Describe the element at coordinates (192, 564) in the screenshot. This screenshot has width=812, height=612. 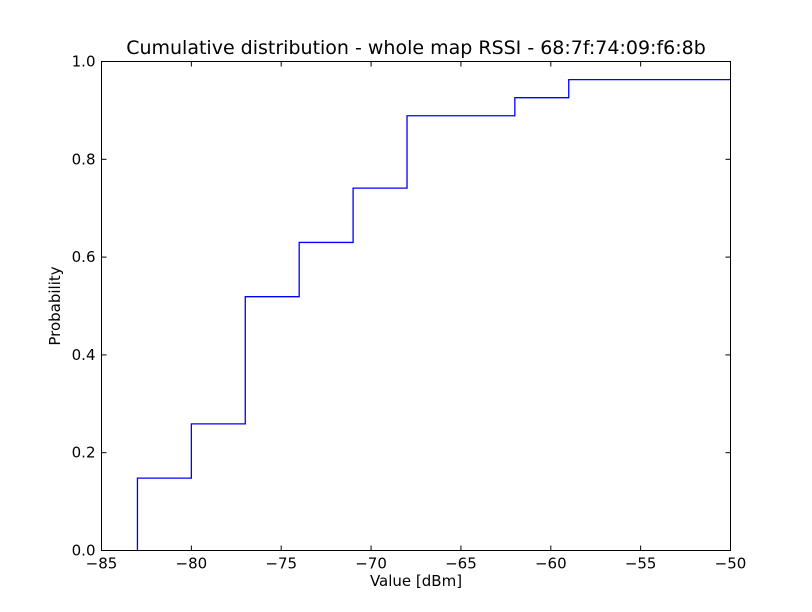
I see `x-tick-label: −80` at that location.